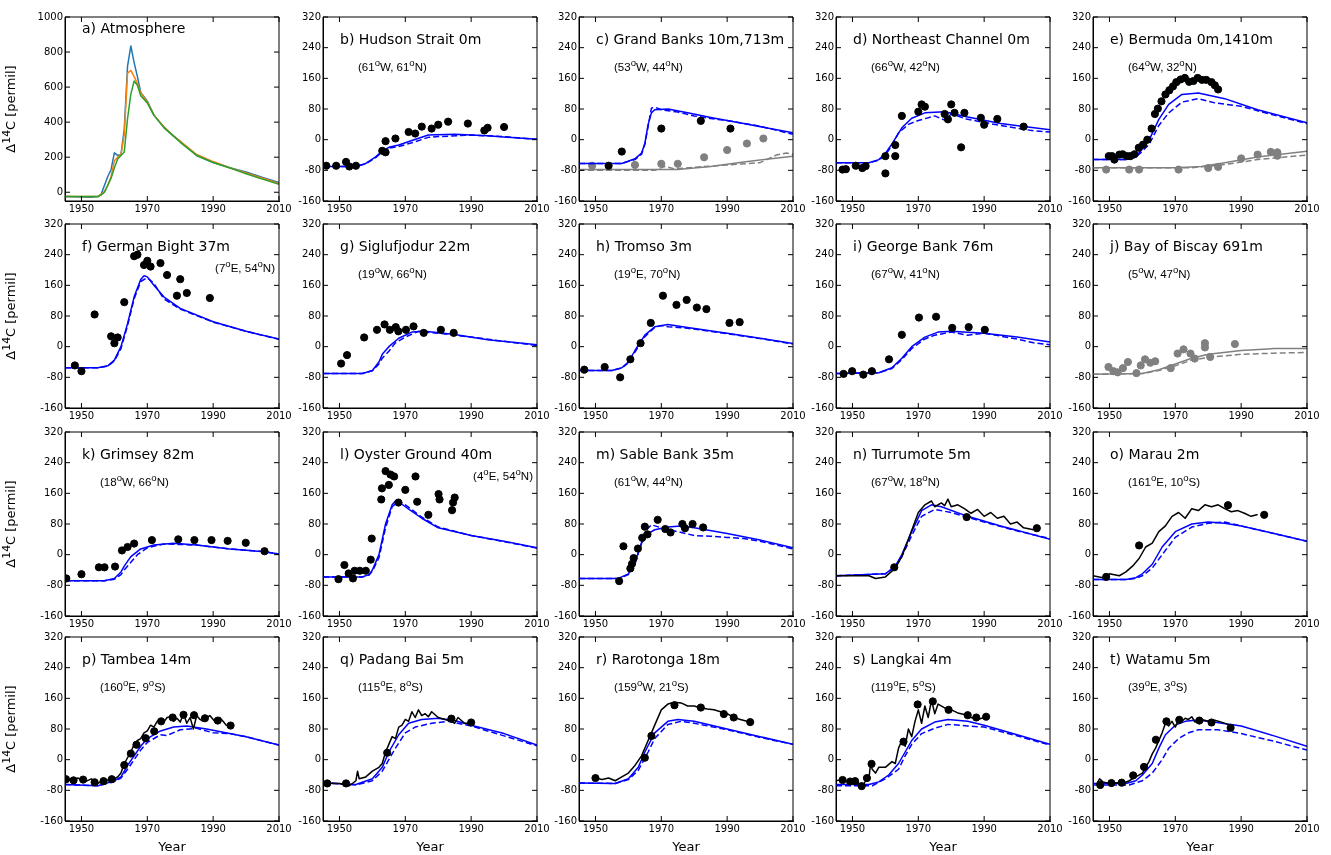  I want to click on text: g) Siglufjodur 22m, so click(405, 246).